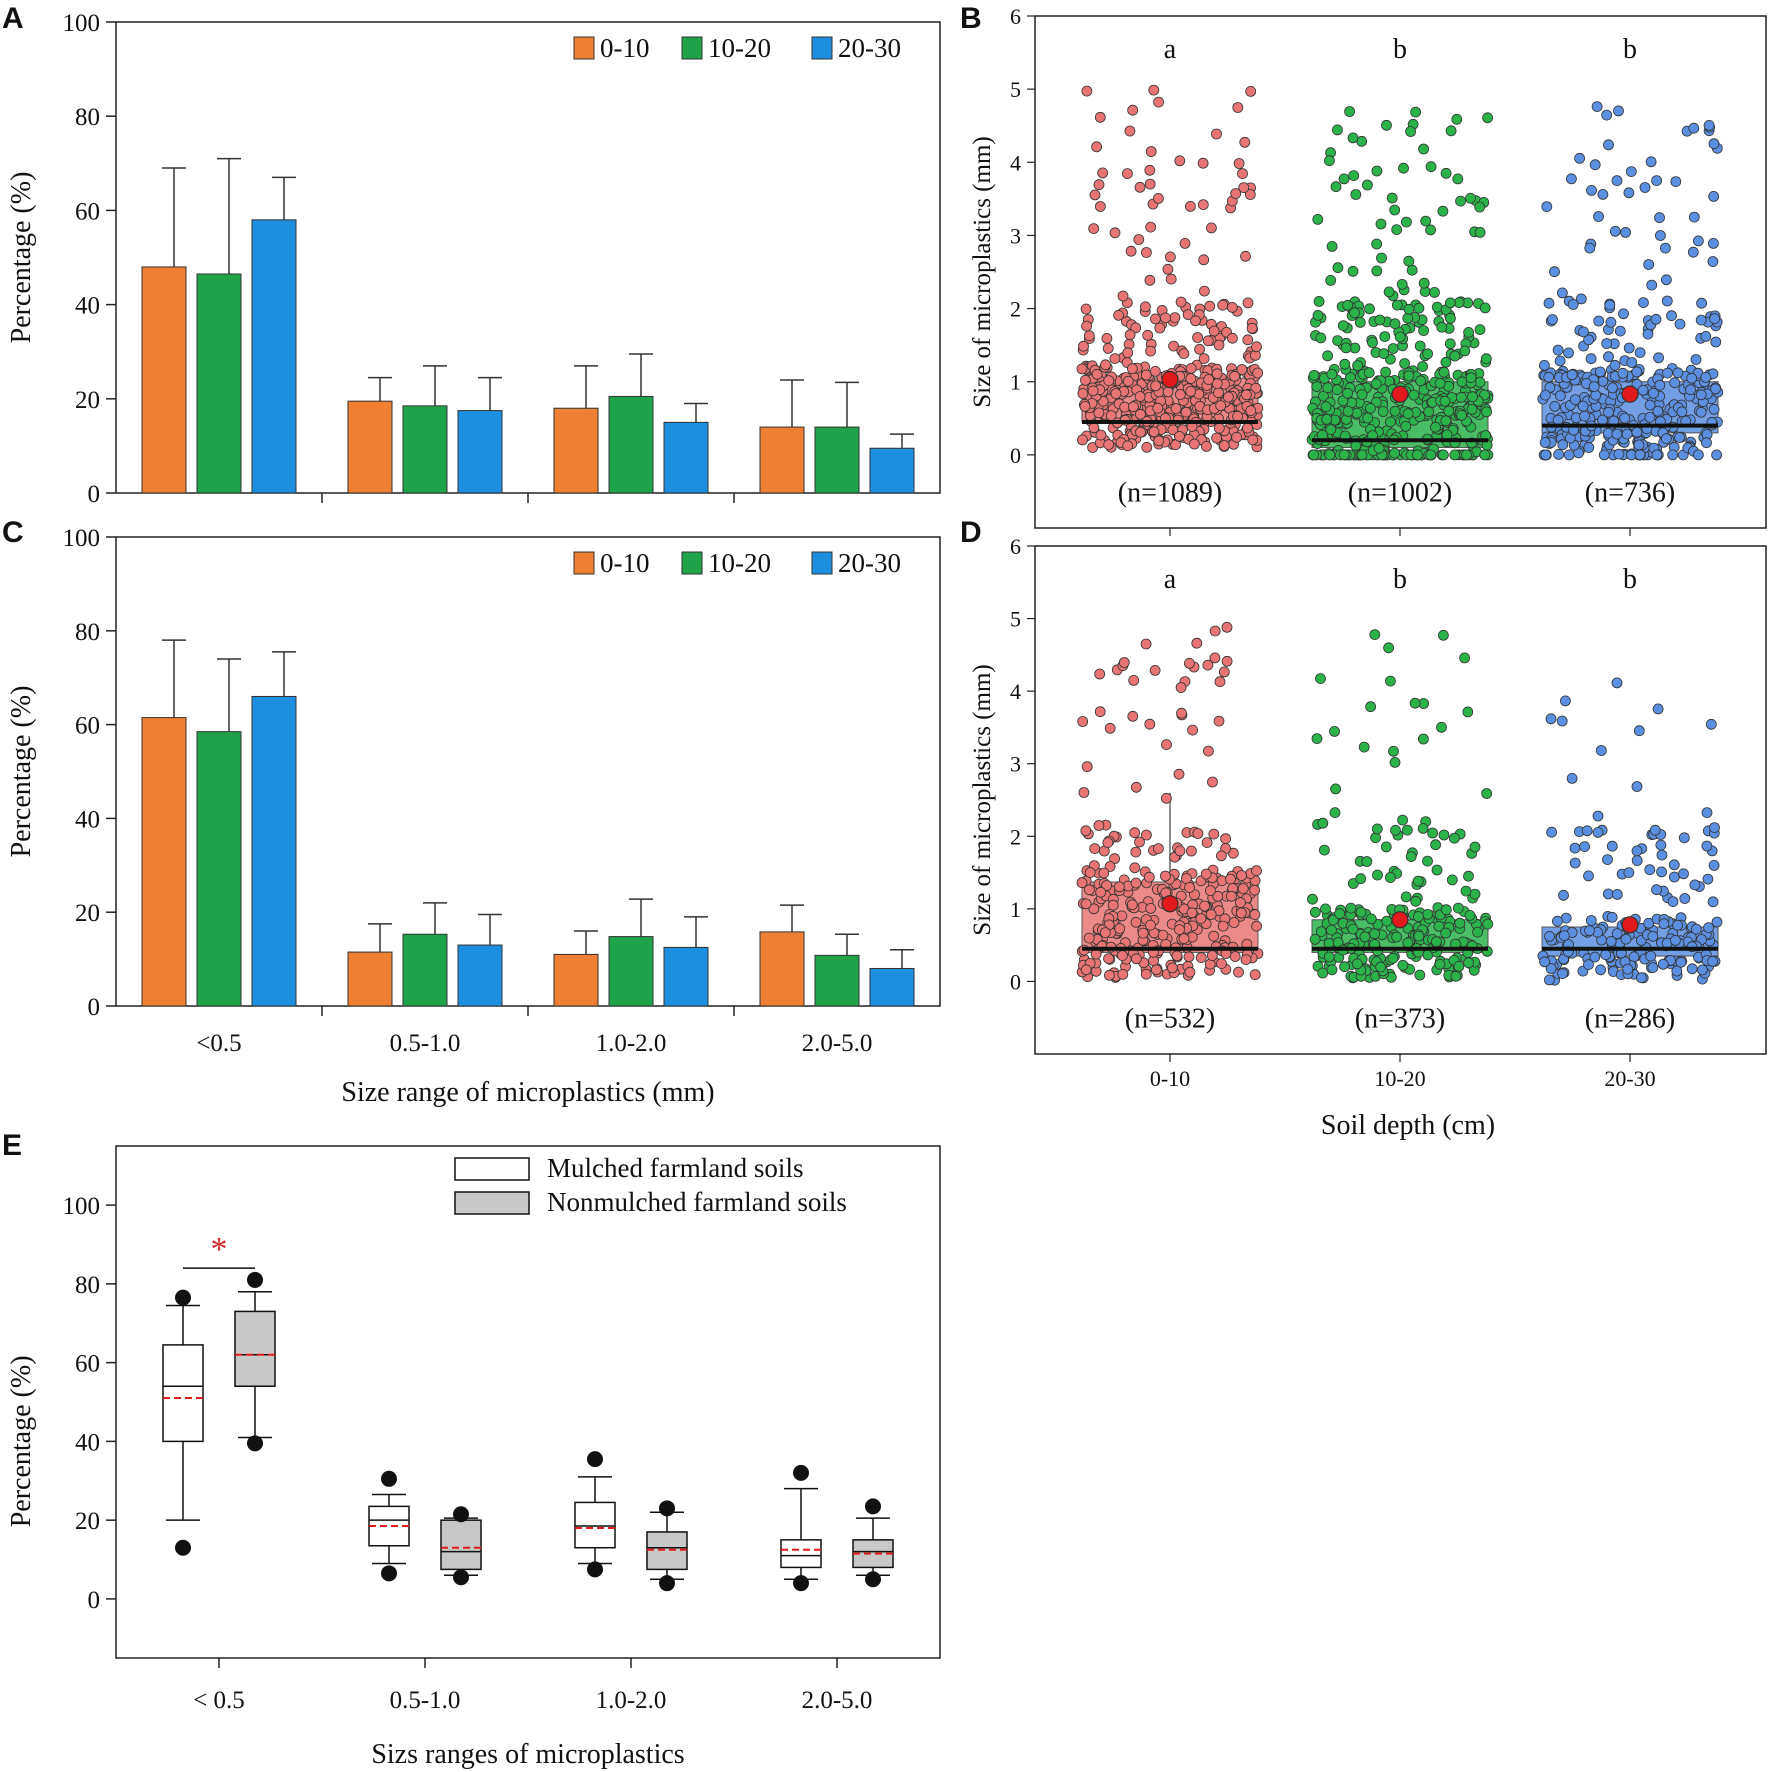 This screenshot has height=1772, width=1772. What do you see at coordinates (584, 48) in the screenshot?
I see `legend-swatch` at bounding box center [584, 48].